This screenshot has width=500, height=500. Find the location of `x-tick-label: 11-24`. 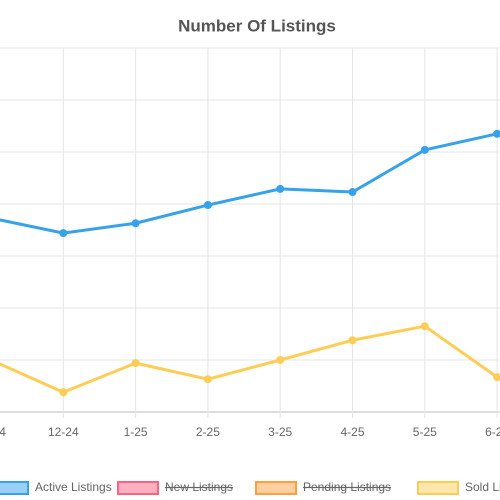

x-tick-label: 11-24 is located at coordinates (3, 432).